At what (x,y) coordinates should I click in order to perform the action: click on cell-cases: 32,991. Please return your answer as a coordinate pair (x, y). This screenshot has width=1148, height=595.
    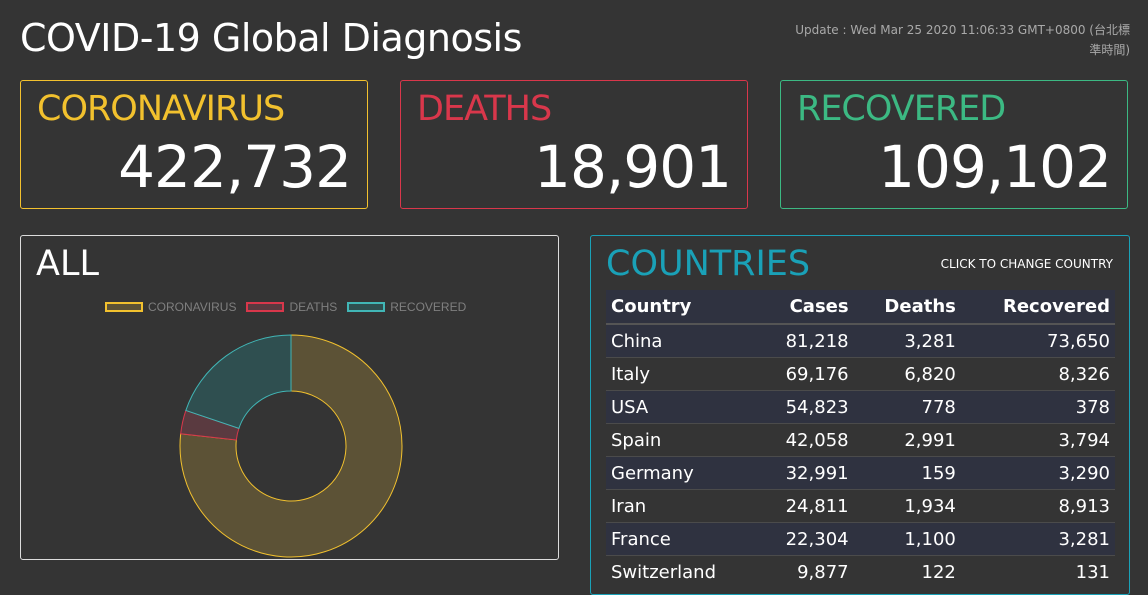
    Looking at the image, I should click on (805, 473).